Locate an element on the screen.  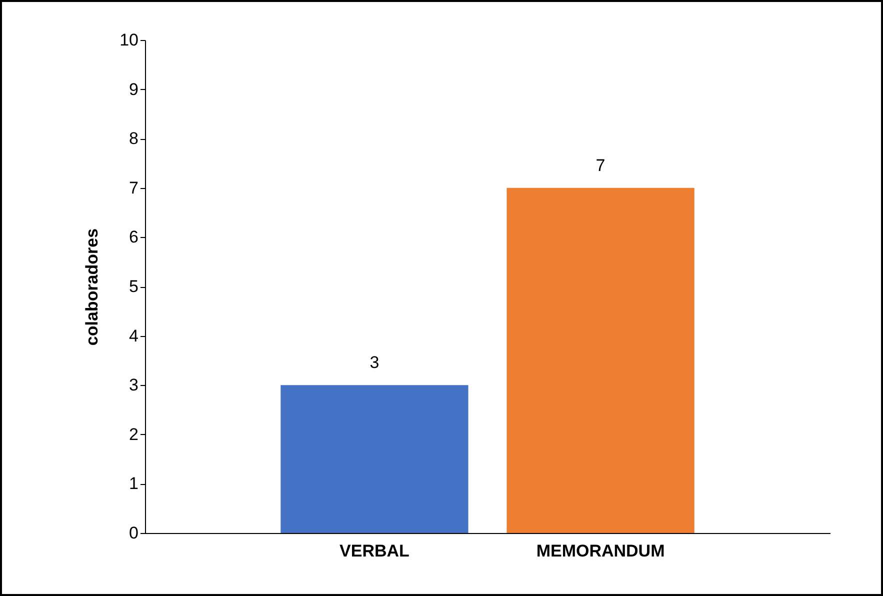
x-tick-label: VERBAL is located at coordinates (375, 551).